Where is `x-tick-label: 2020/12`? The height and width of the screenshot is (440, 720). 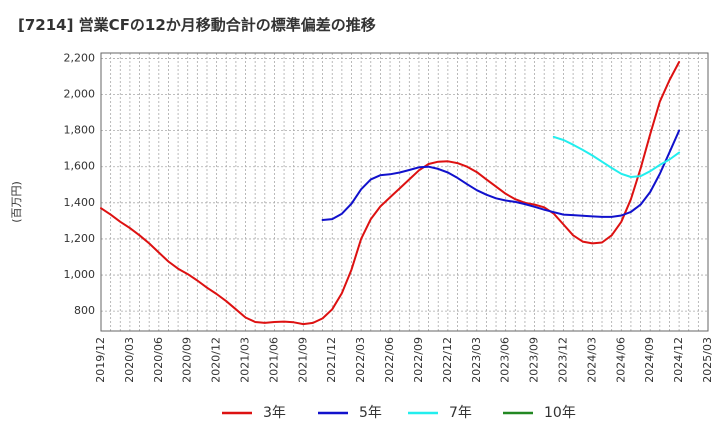
x-tick-label: 2020/12 is located at coordinates (216, 360).